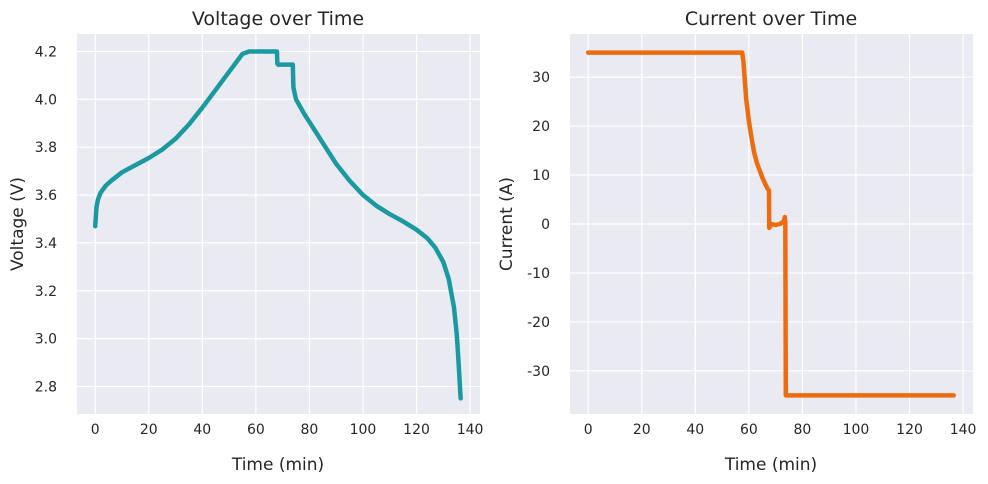 The width and height of the screenshot is (988, 484). What do you see at coordinates (46, 196) in the screenshot?
I see `voltage-y-tick-label: 3.6` at bounding box center [46, 196].